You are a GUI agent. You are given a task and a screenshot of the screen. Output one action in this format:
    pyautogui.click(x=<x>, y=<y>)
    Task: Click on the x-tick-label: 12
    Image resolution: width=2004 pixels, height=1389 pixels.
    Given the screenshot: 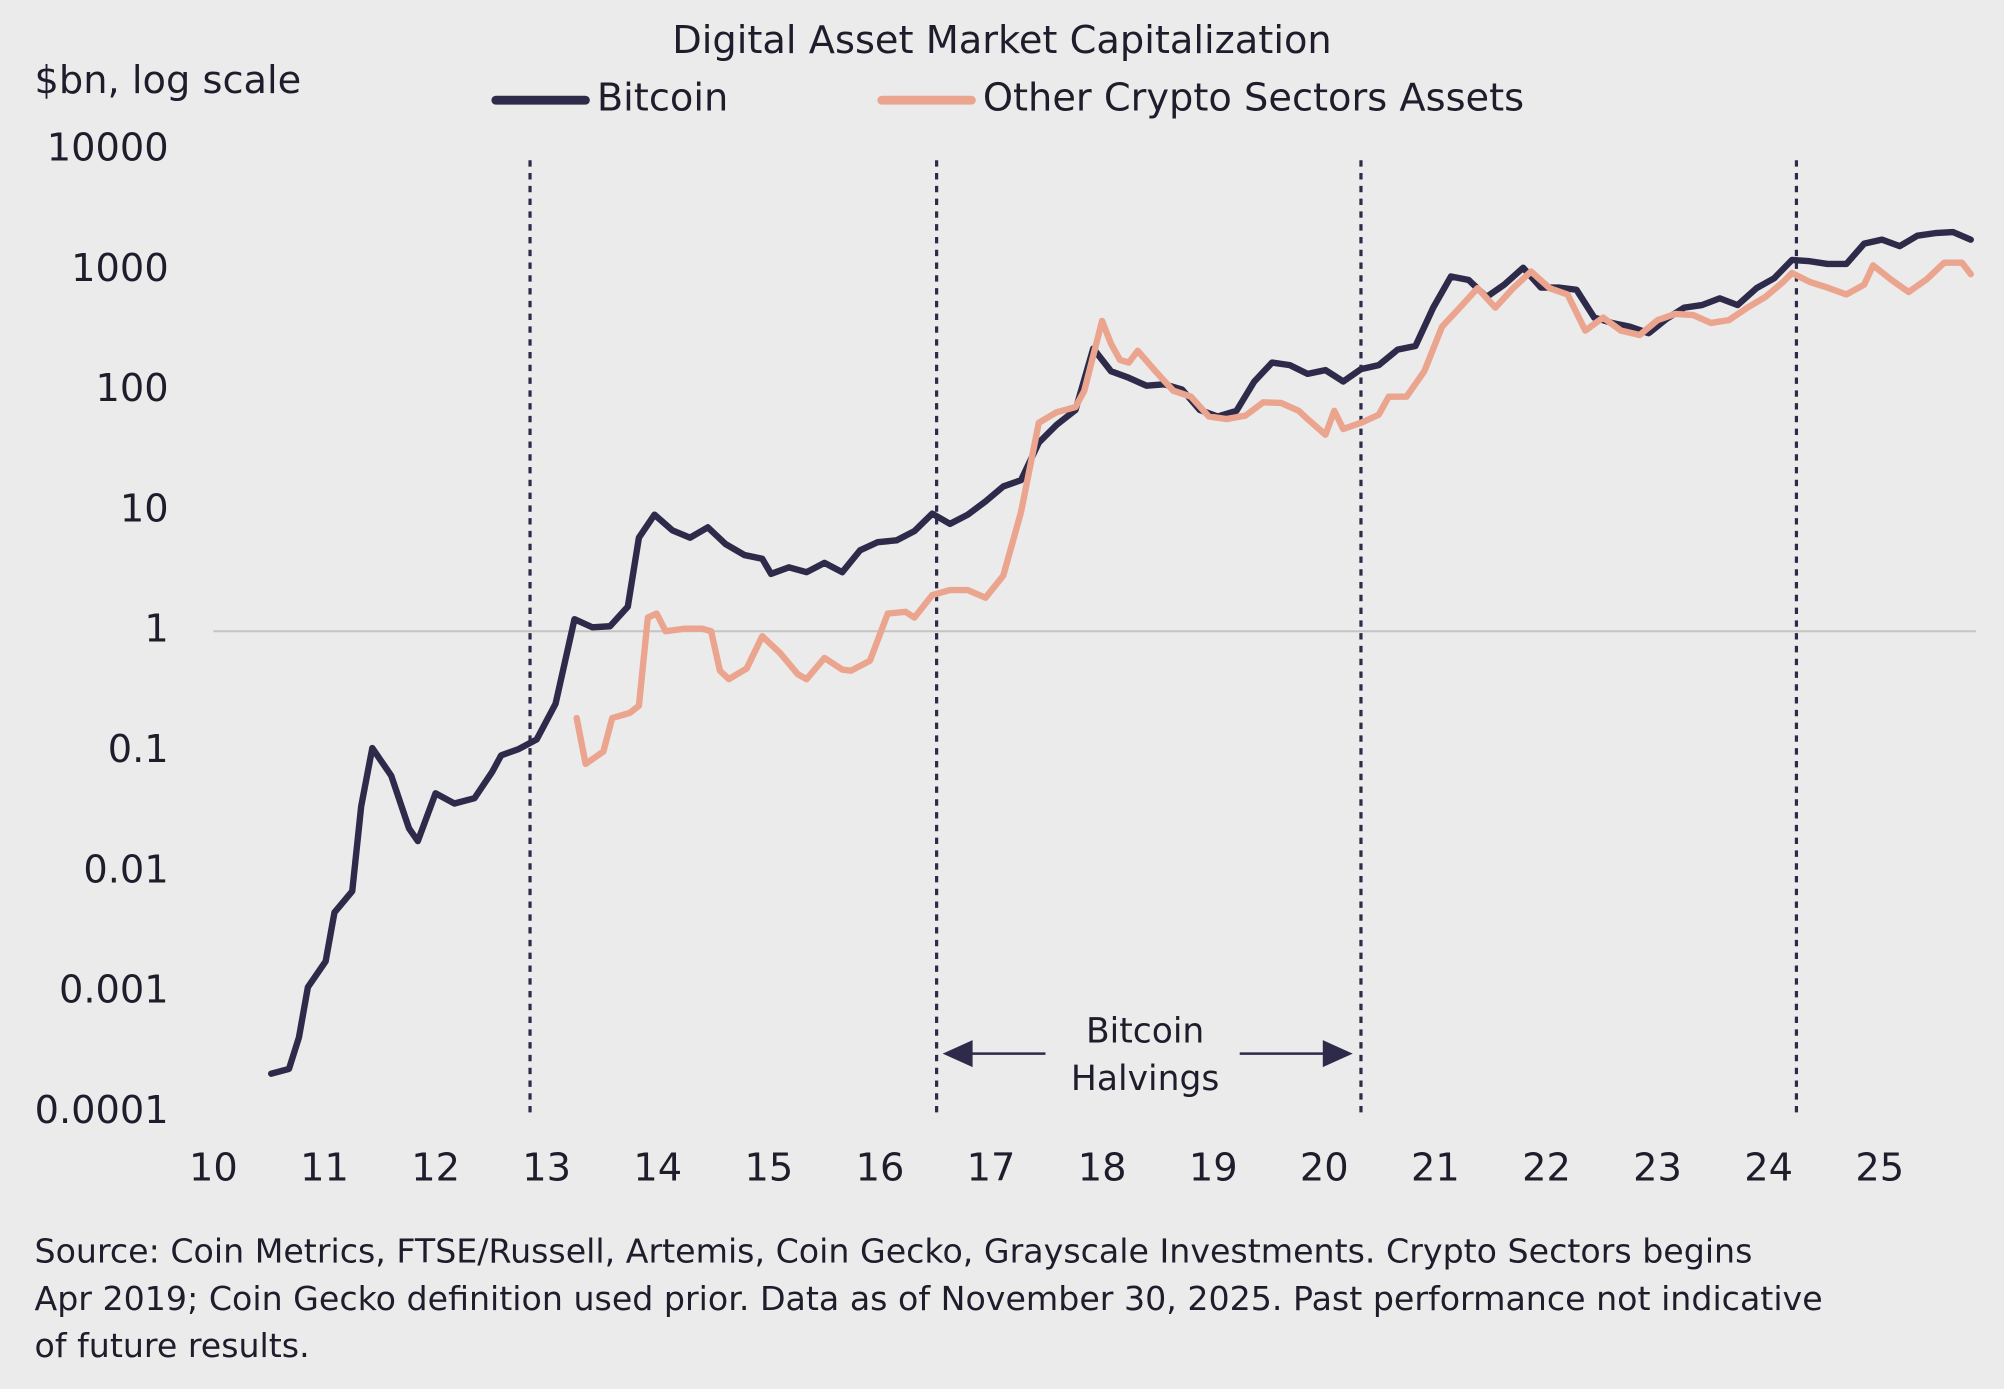 What is the action you would take?
    pyautogui.click(x=435, y=1167)
    